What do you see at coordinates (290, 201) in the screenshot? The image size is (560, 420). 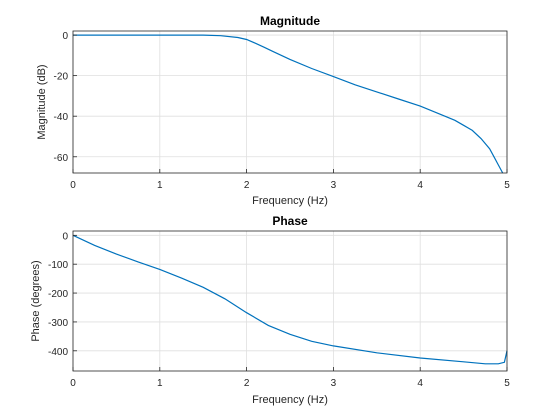 I see `magnitude-xlabel: Frequency (Hz)` at bounding box center [290, 201].